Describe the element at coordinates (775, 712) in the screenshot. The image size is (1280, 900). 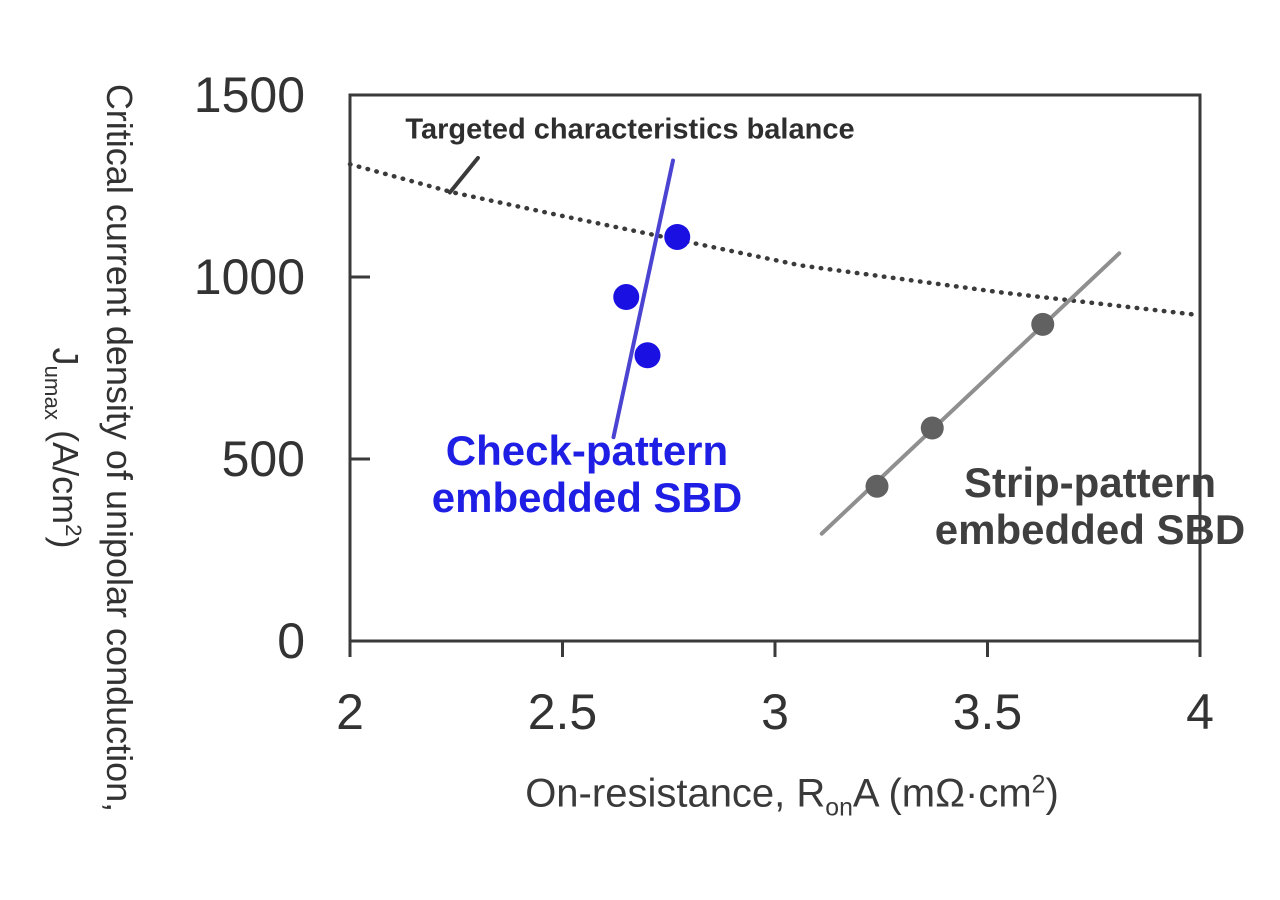
I see `x-tick-label: 3` at that location.